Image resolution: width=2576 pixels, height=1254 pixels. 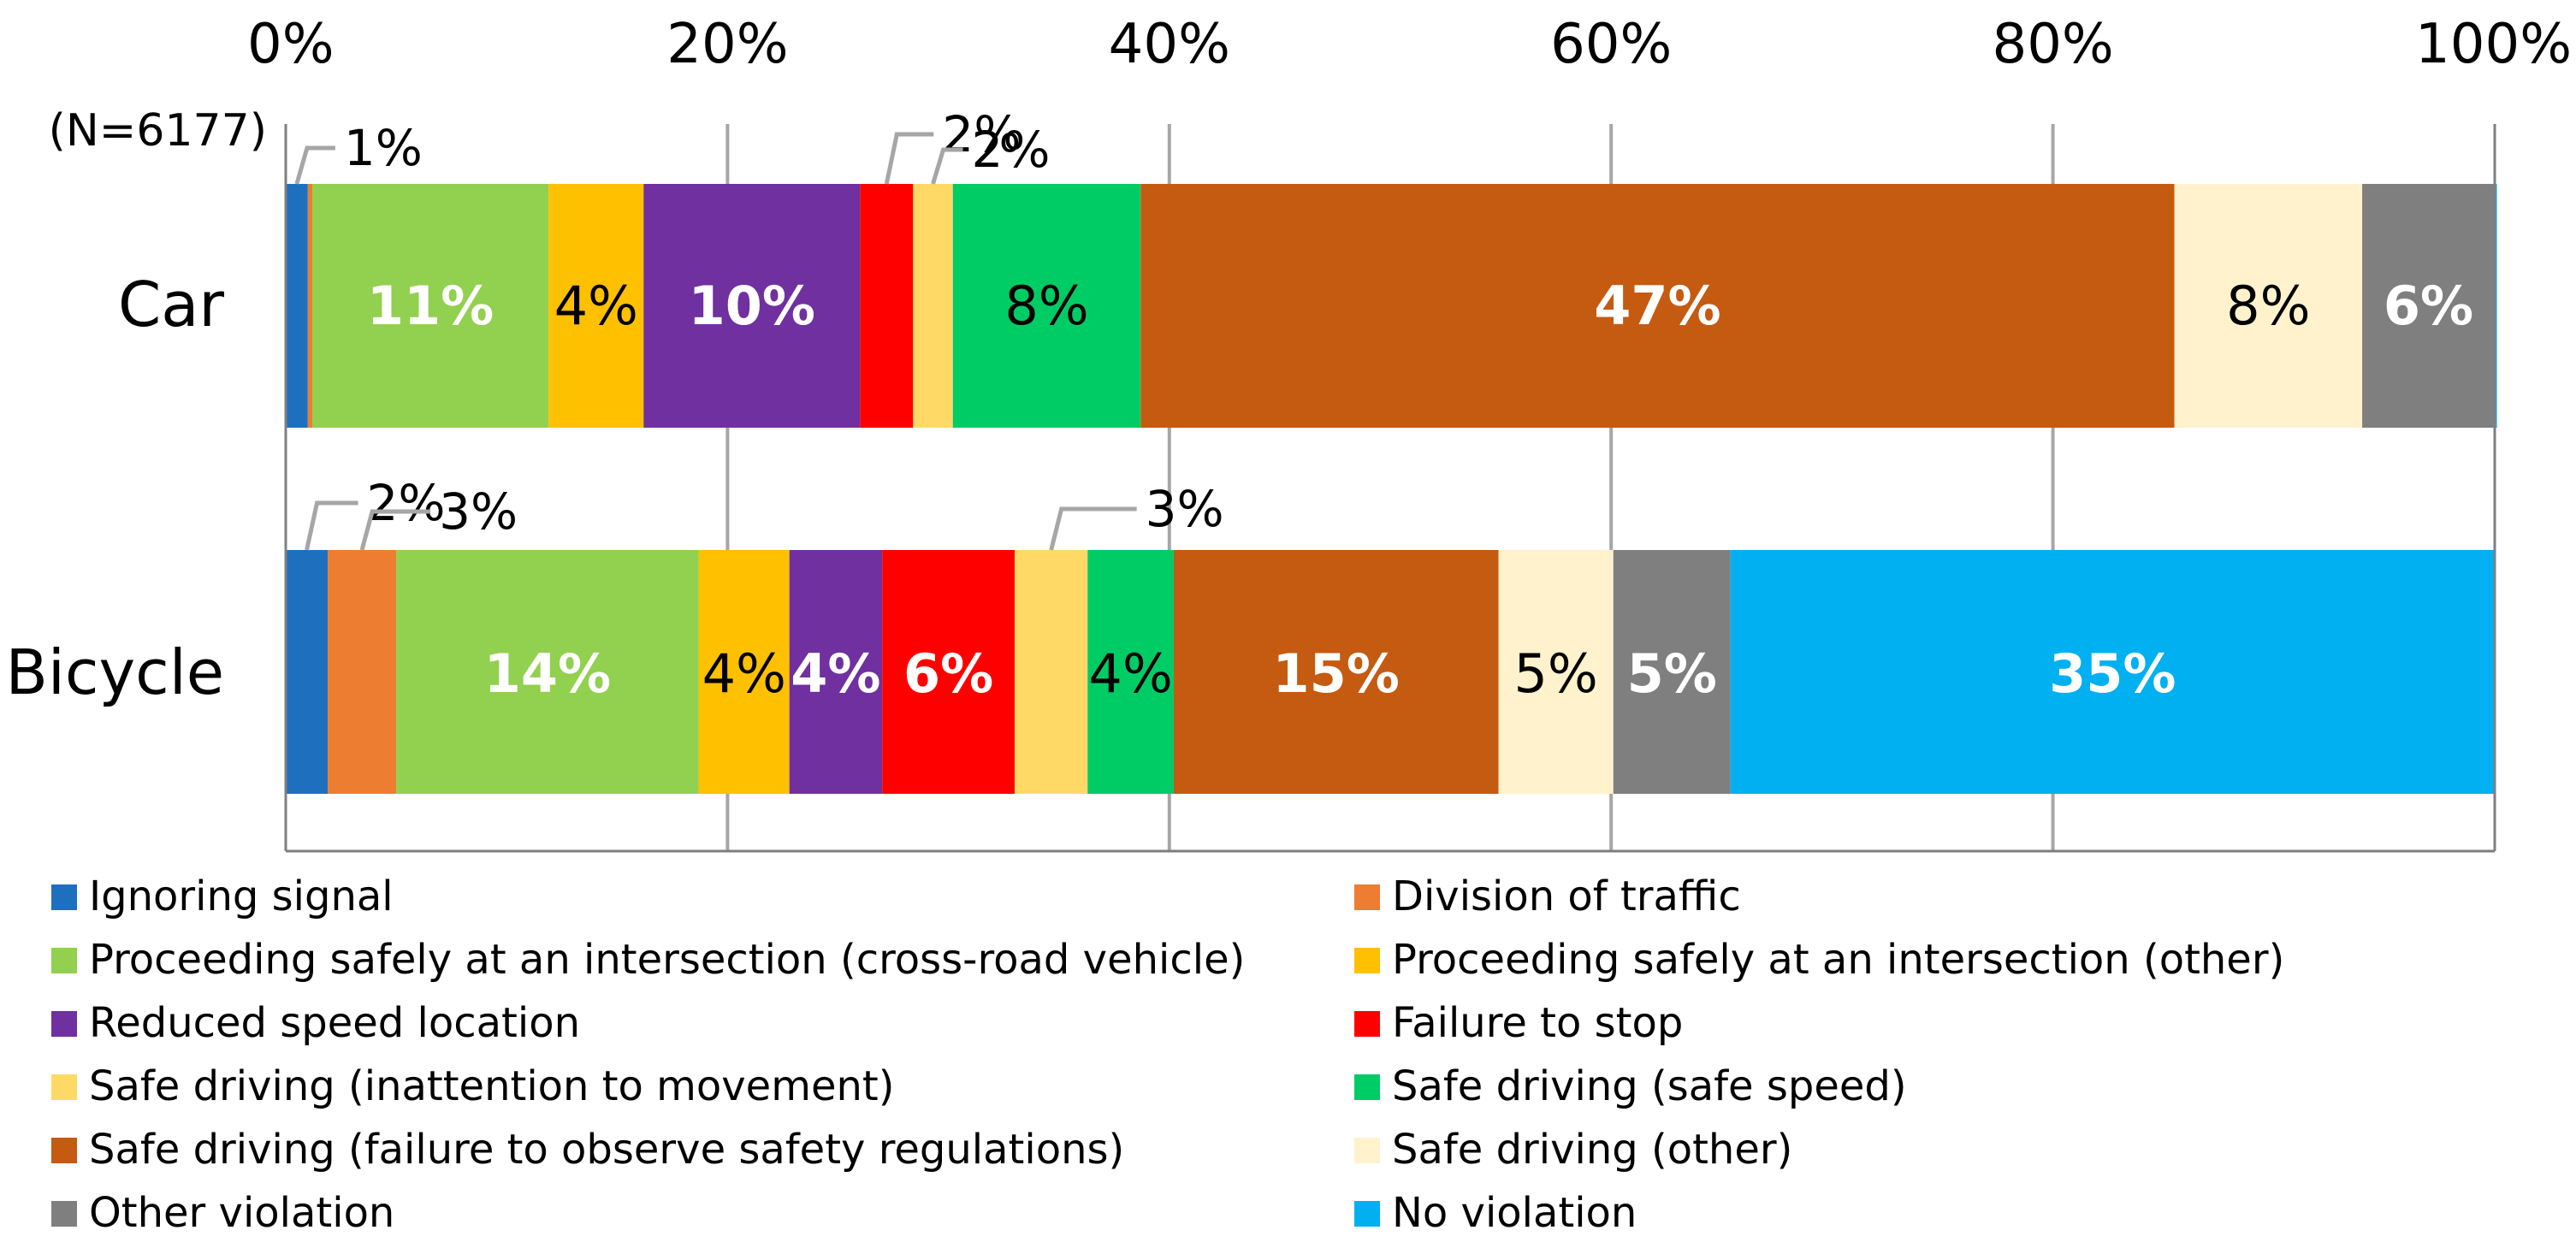 What do you see at coordinates (291, 44) in the screenshot?
I see `x-tick-label: 0%` at bounding box center [291, 44].